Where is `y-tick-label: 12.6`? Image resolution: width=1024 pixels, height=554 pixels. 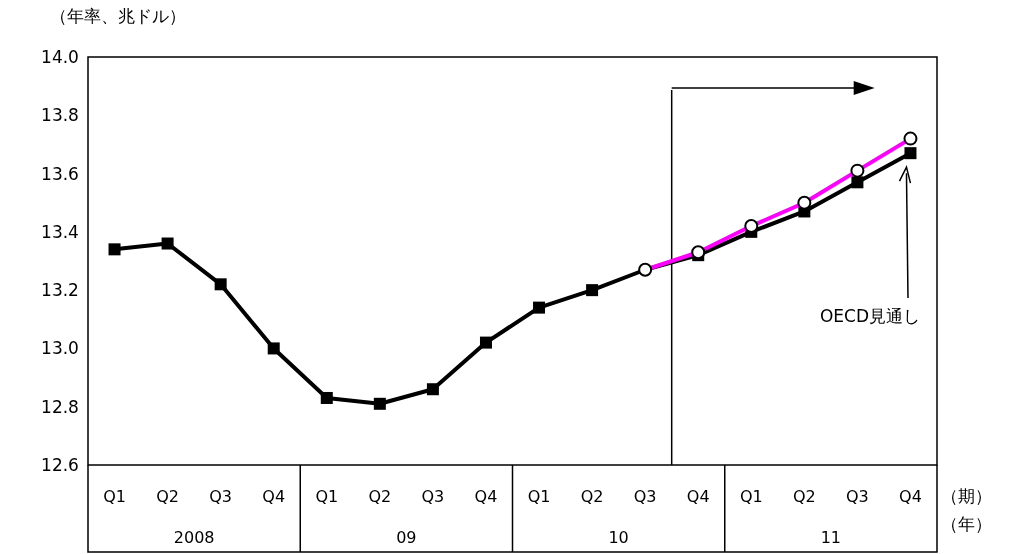 y-tick-label: 12.6 is located at coordinates (60, 464).